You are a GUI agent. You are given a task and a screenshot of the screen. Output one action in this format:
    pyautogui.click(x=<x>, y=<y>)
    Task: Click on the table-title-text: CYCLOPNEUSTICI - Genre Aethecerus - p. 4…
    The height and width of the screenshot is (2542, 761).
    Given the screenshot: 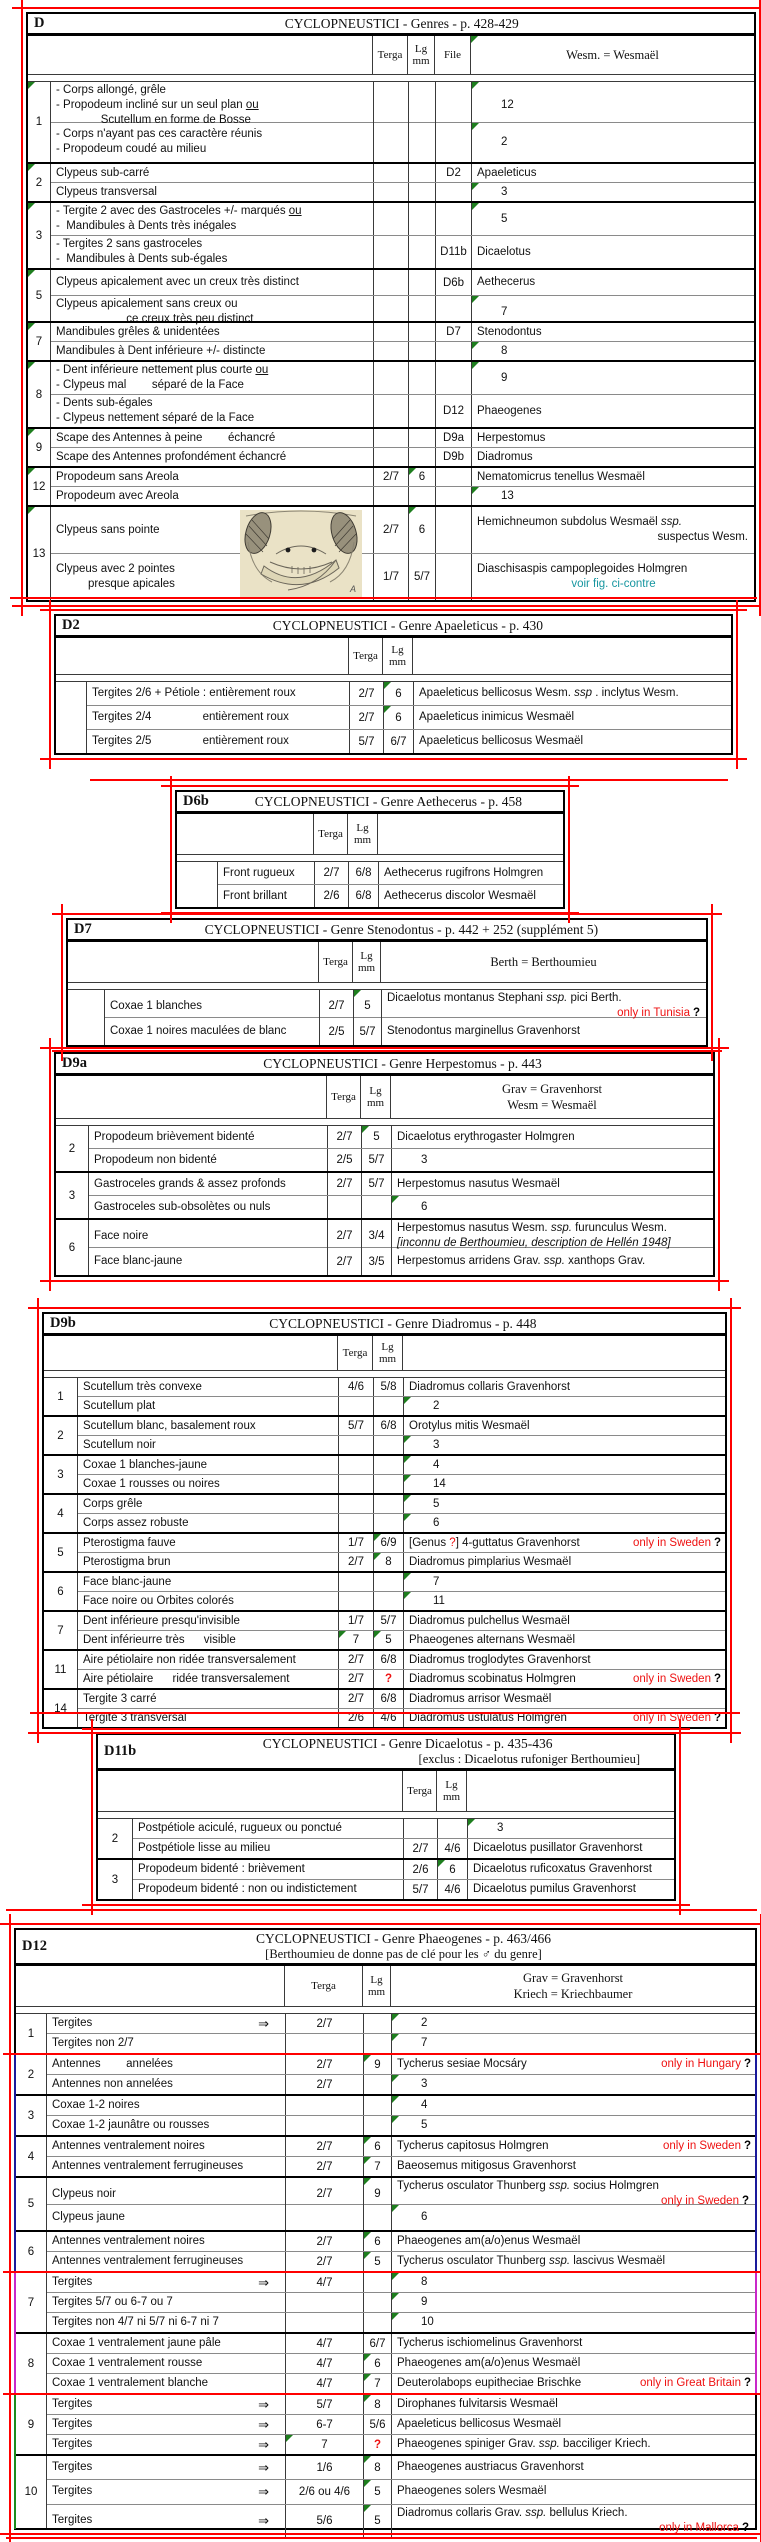 What is the action you would take?
    pyautogui.click(x=388, y=801)
    